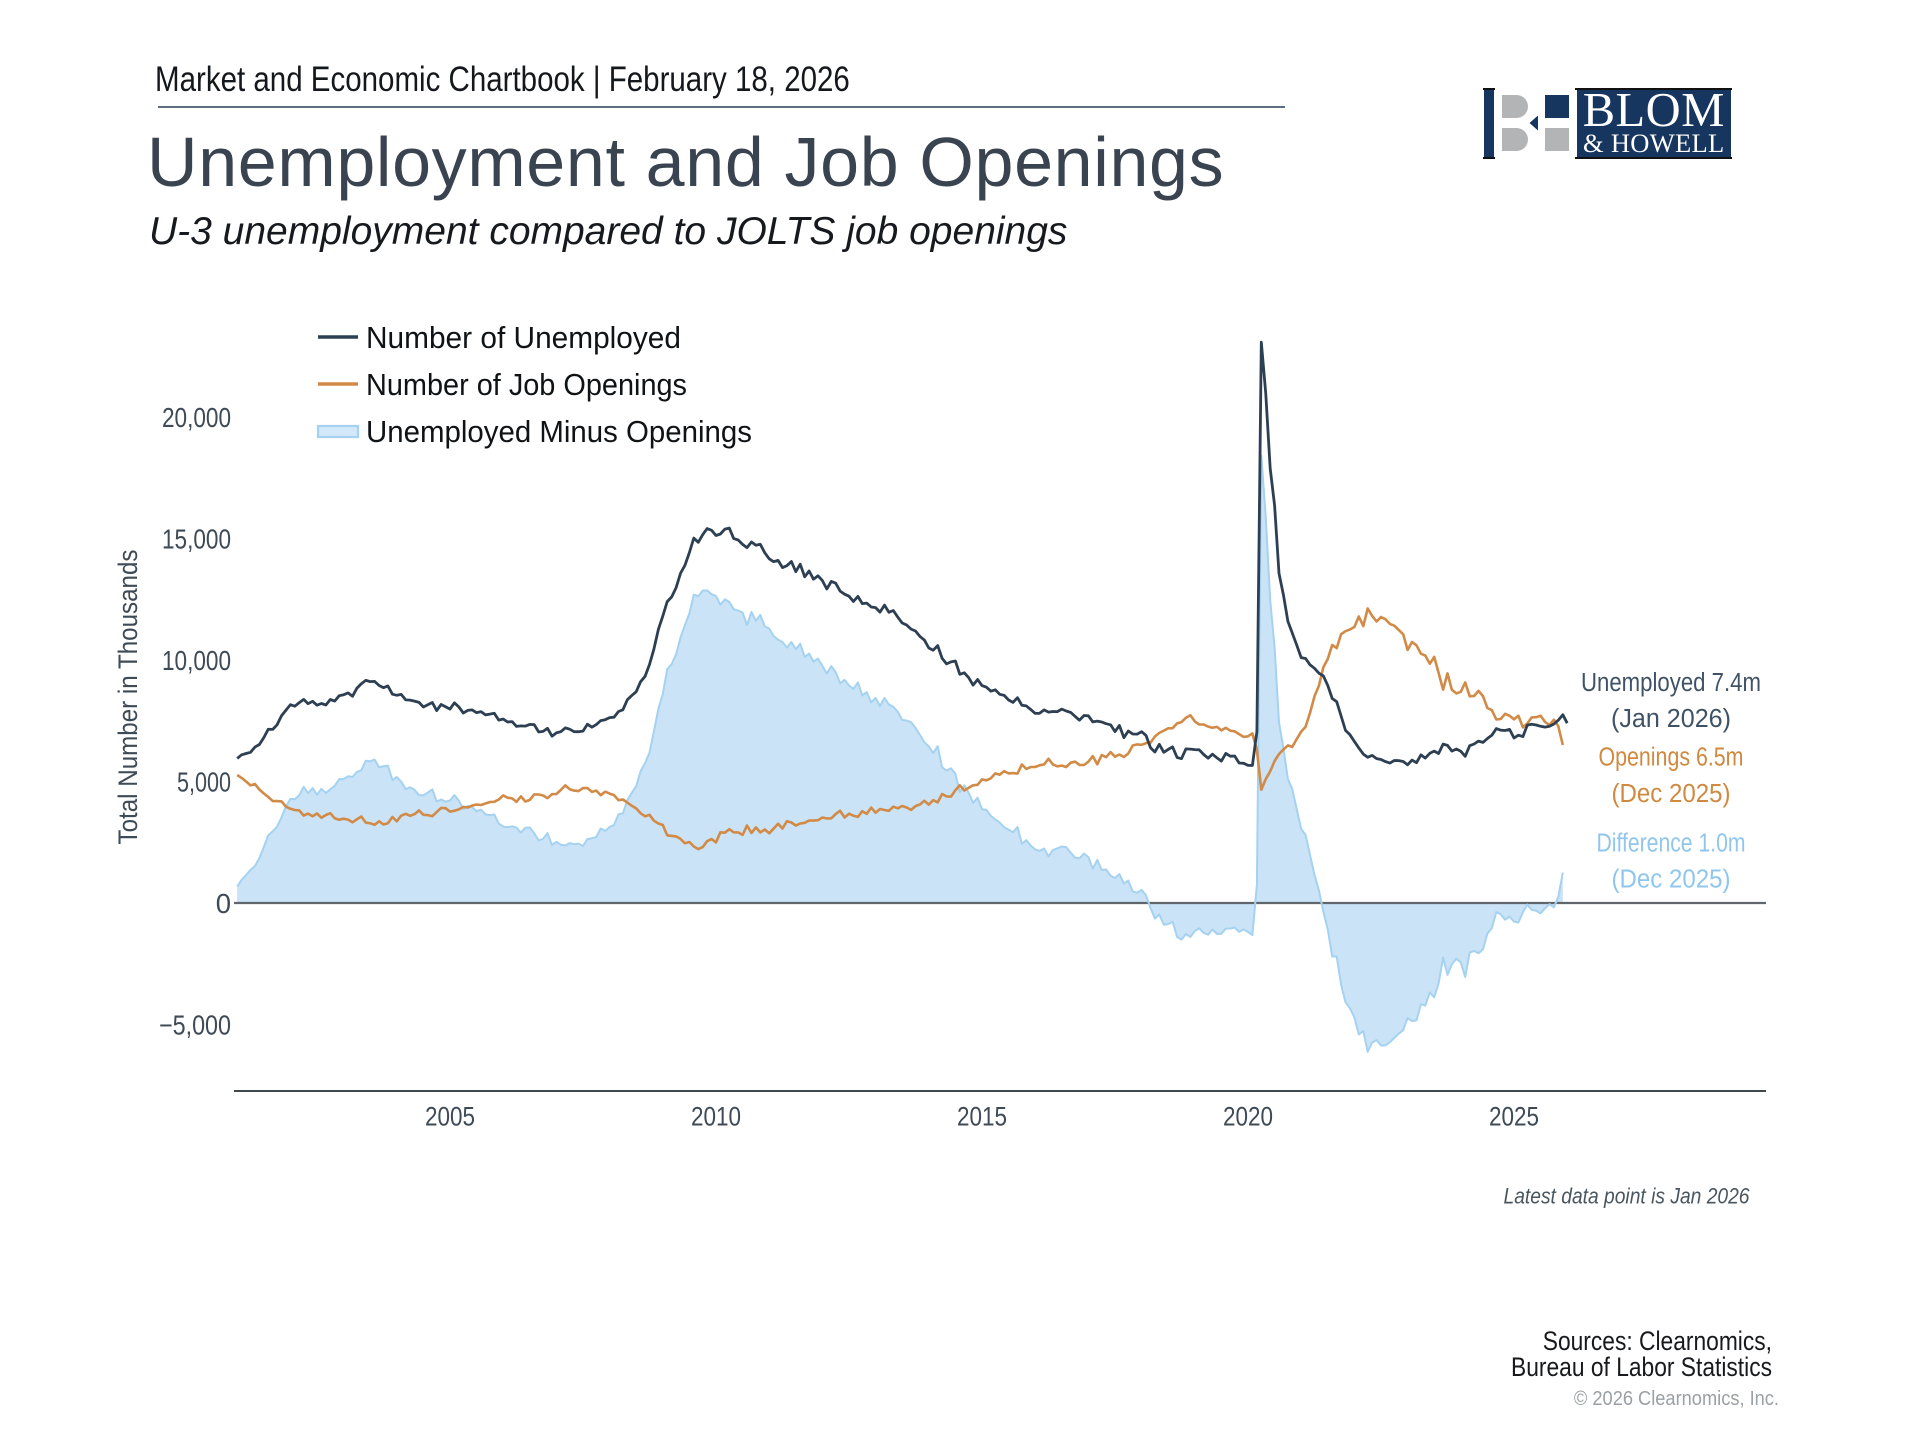  What do you see at coordinates (982, 1117) in the screenshot?
I see `svg-text: 2015` at bounding box center [982, 1117].